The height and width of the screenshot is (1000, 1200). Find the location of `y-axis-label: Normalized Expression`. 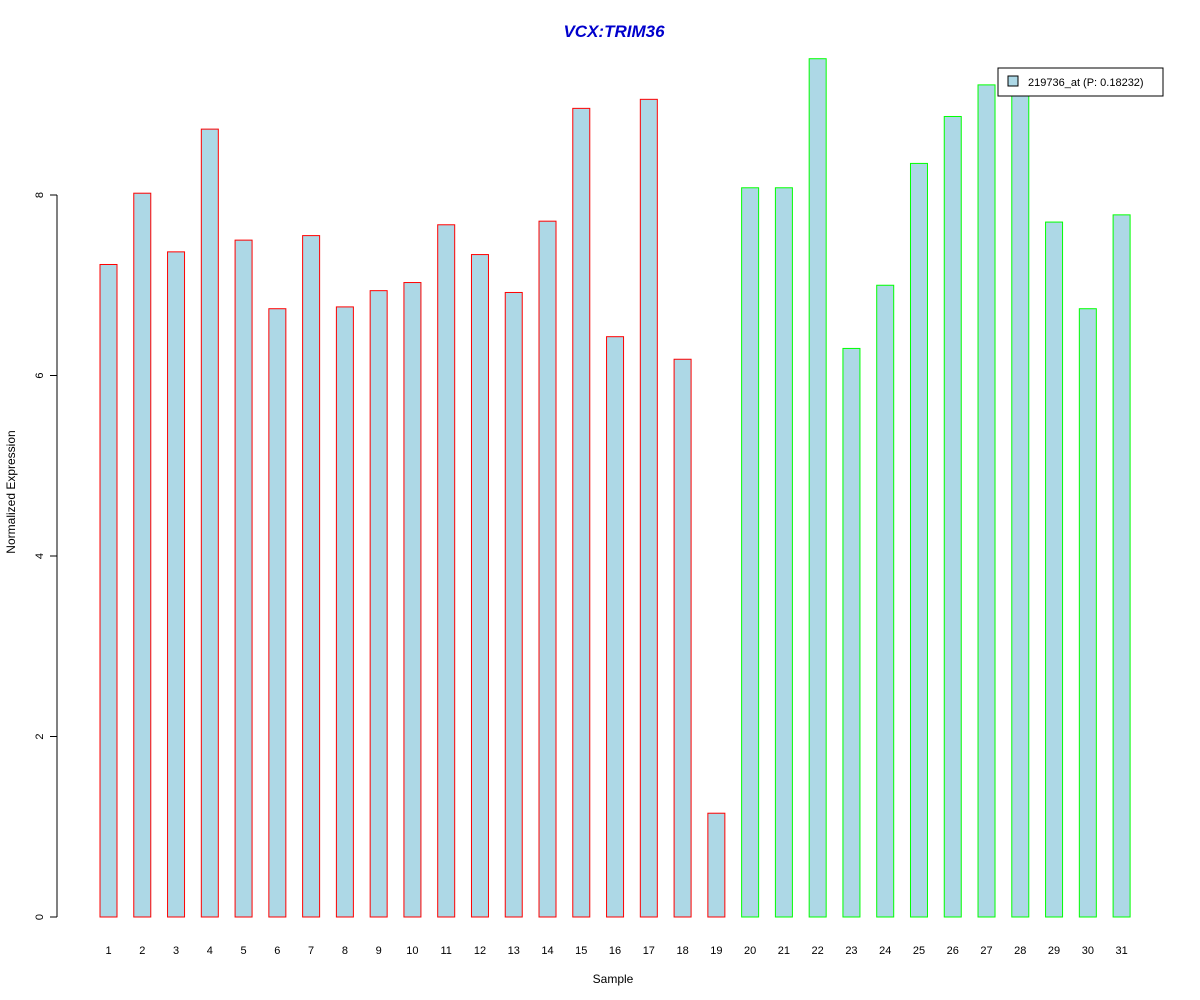

y-axis-label: Normalized Expression is located at coordinates (11, 491).